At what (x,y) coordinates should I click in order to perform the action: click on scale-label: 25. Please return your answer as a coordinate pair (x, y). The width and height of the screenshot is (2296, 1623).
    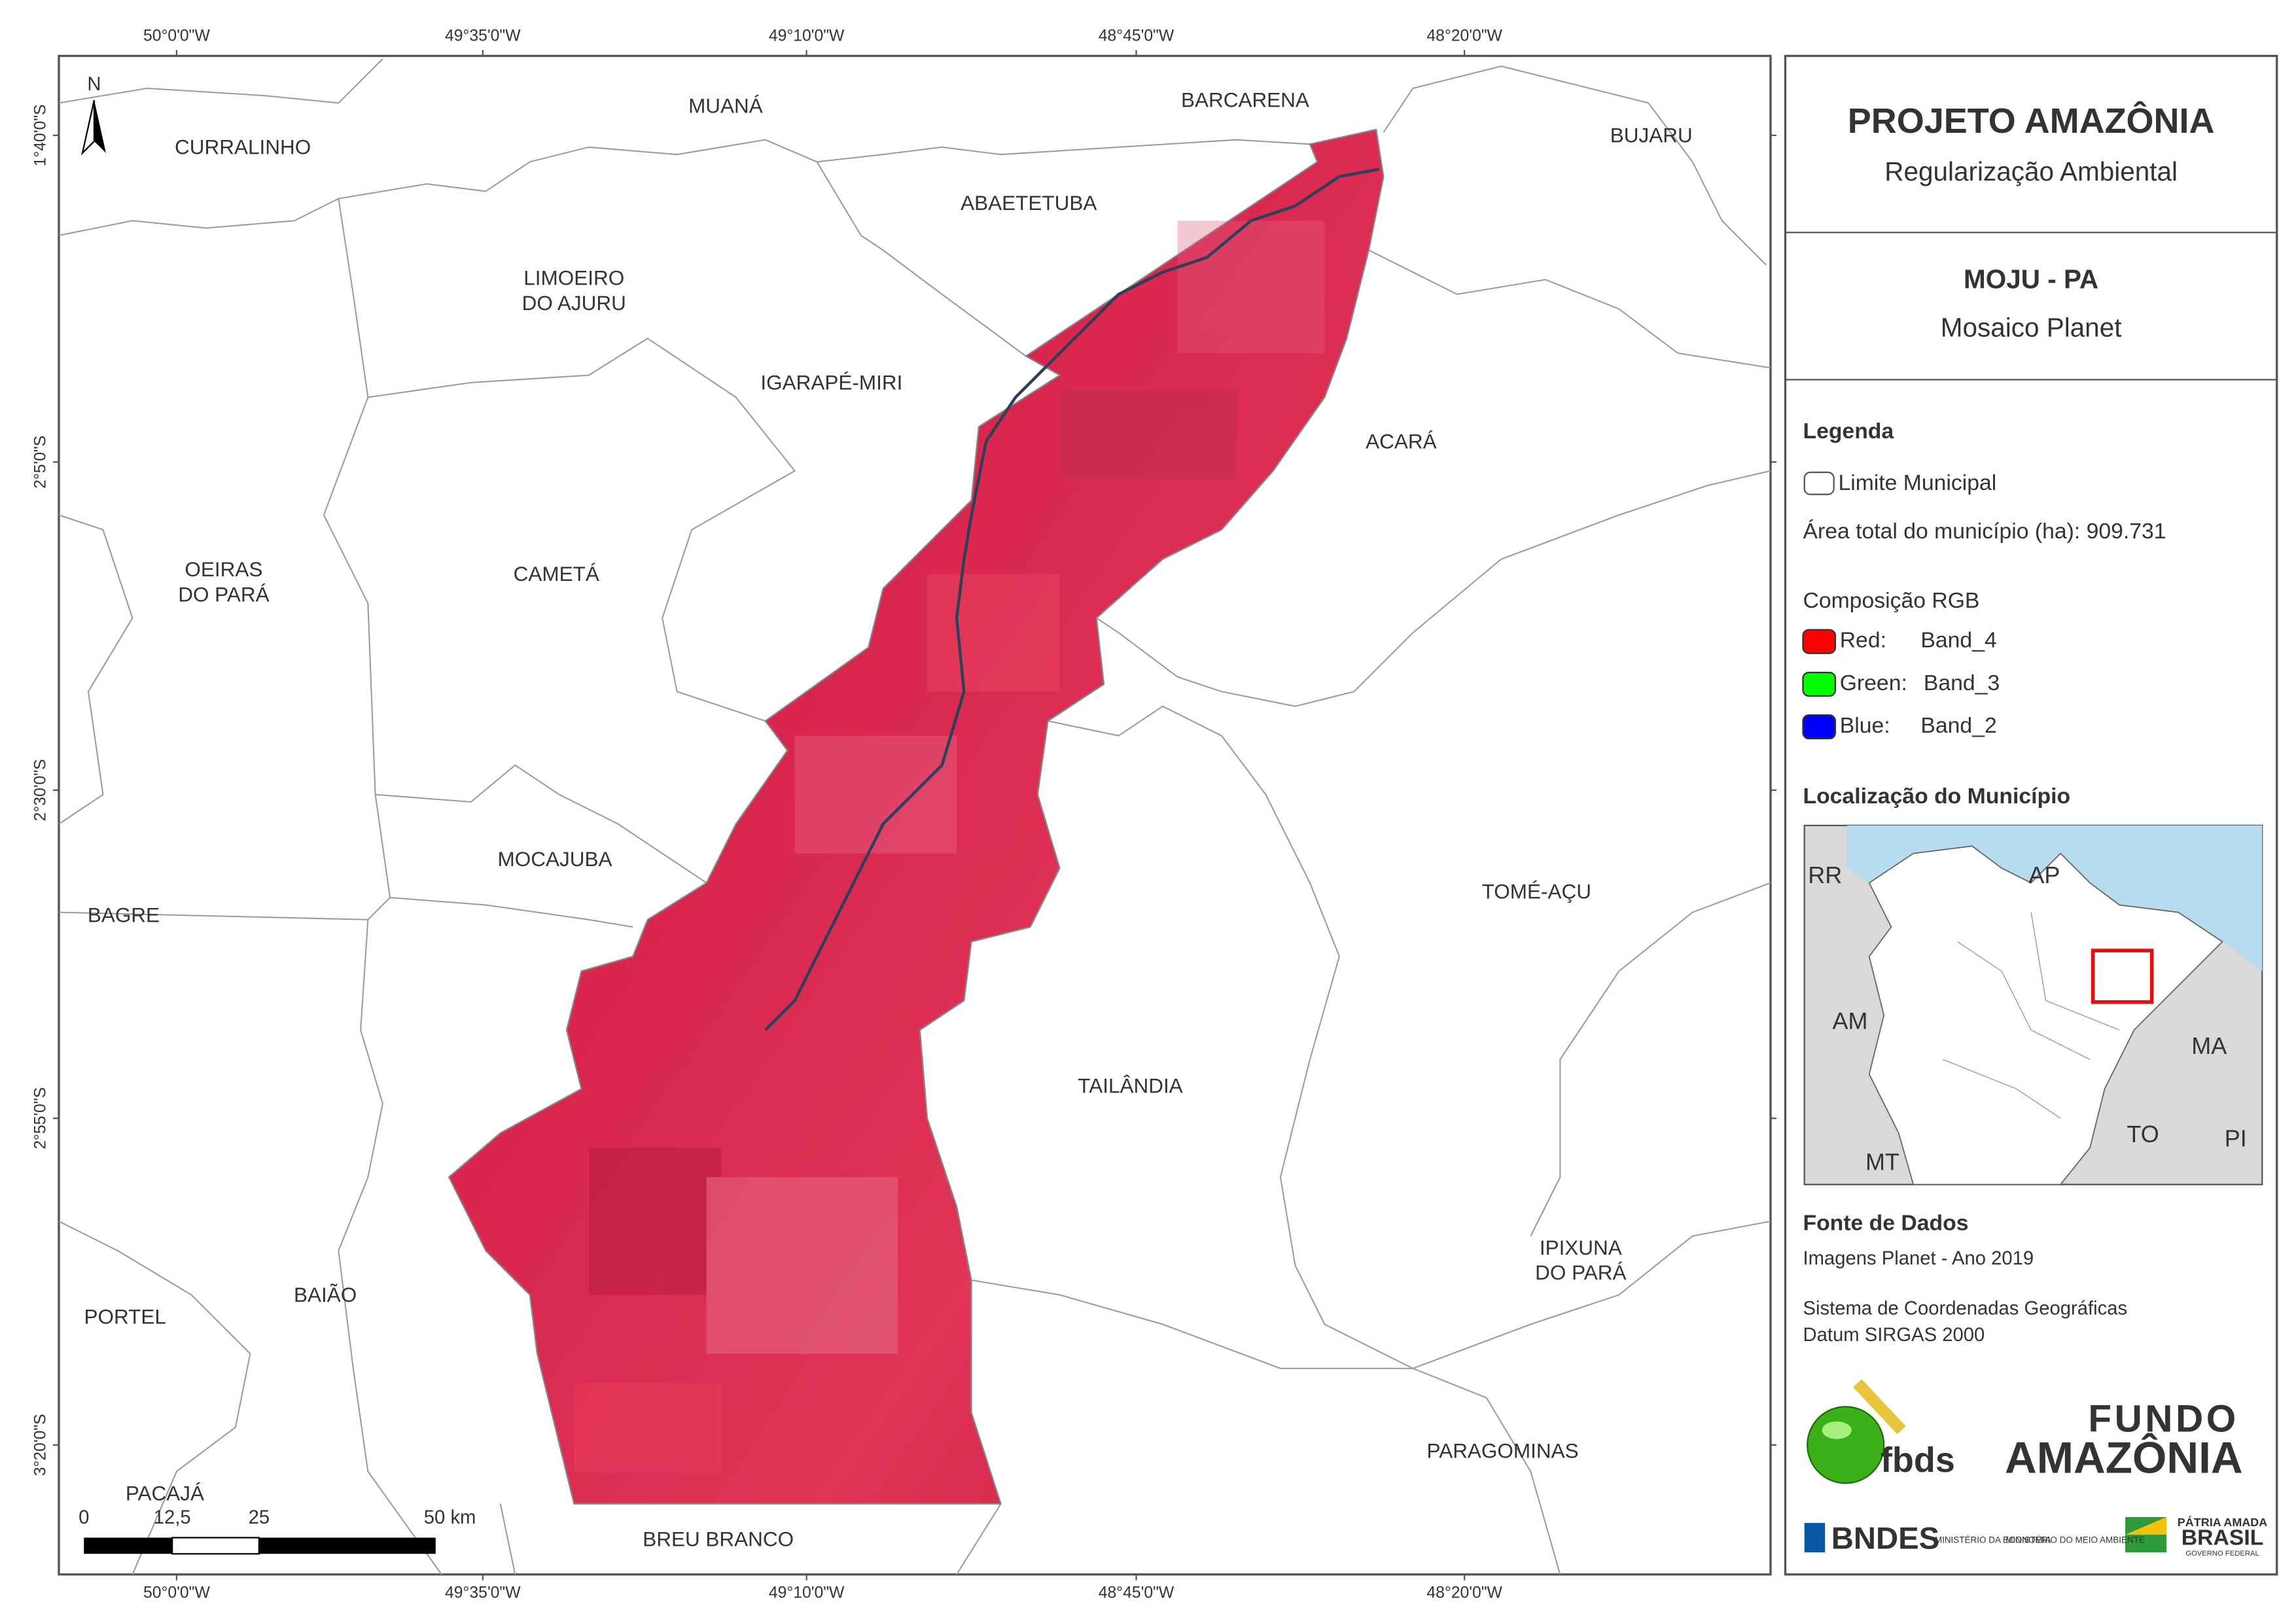
    Looking at the image, I should click on (260, 1518).